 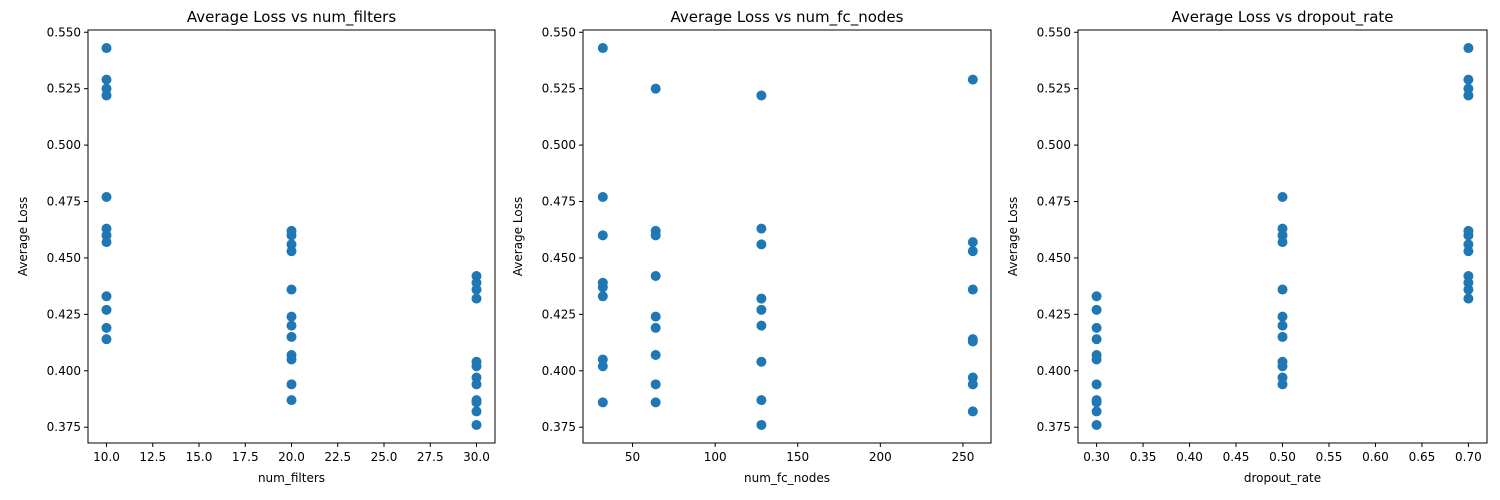 I want to click on x-tick-label: 0.55, so click(x=1329, y=457).